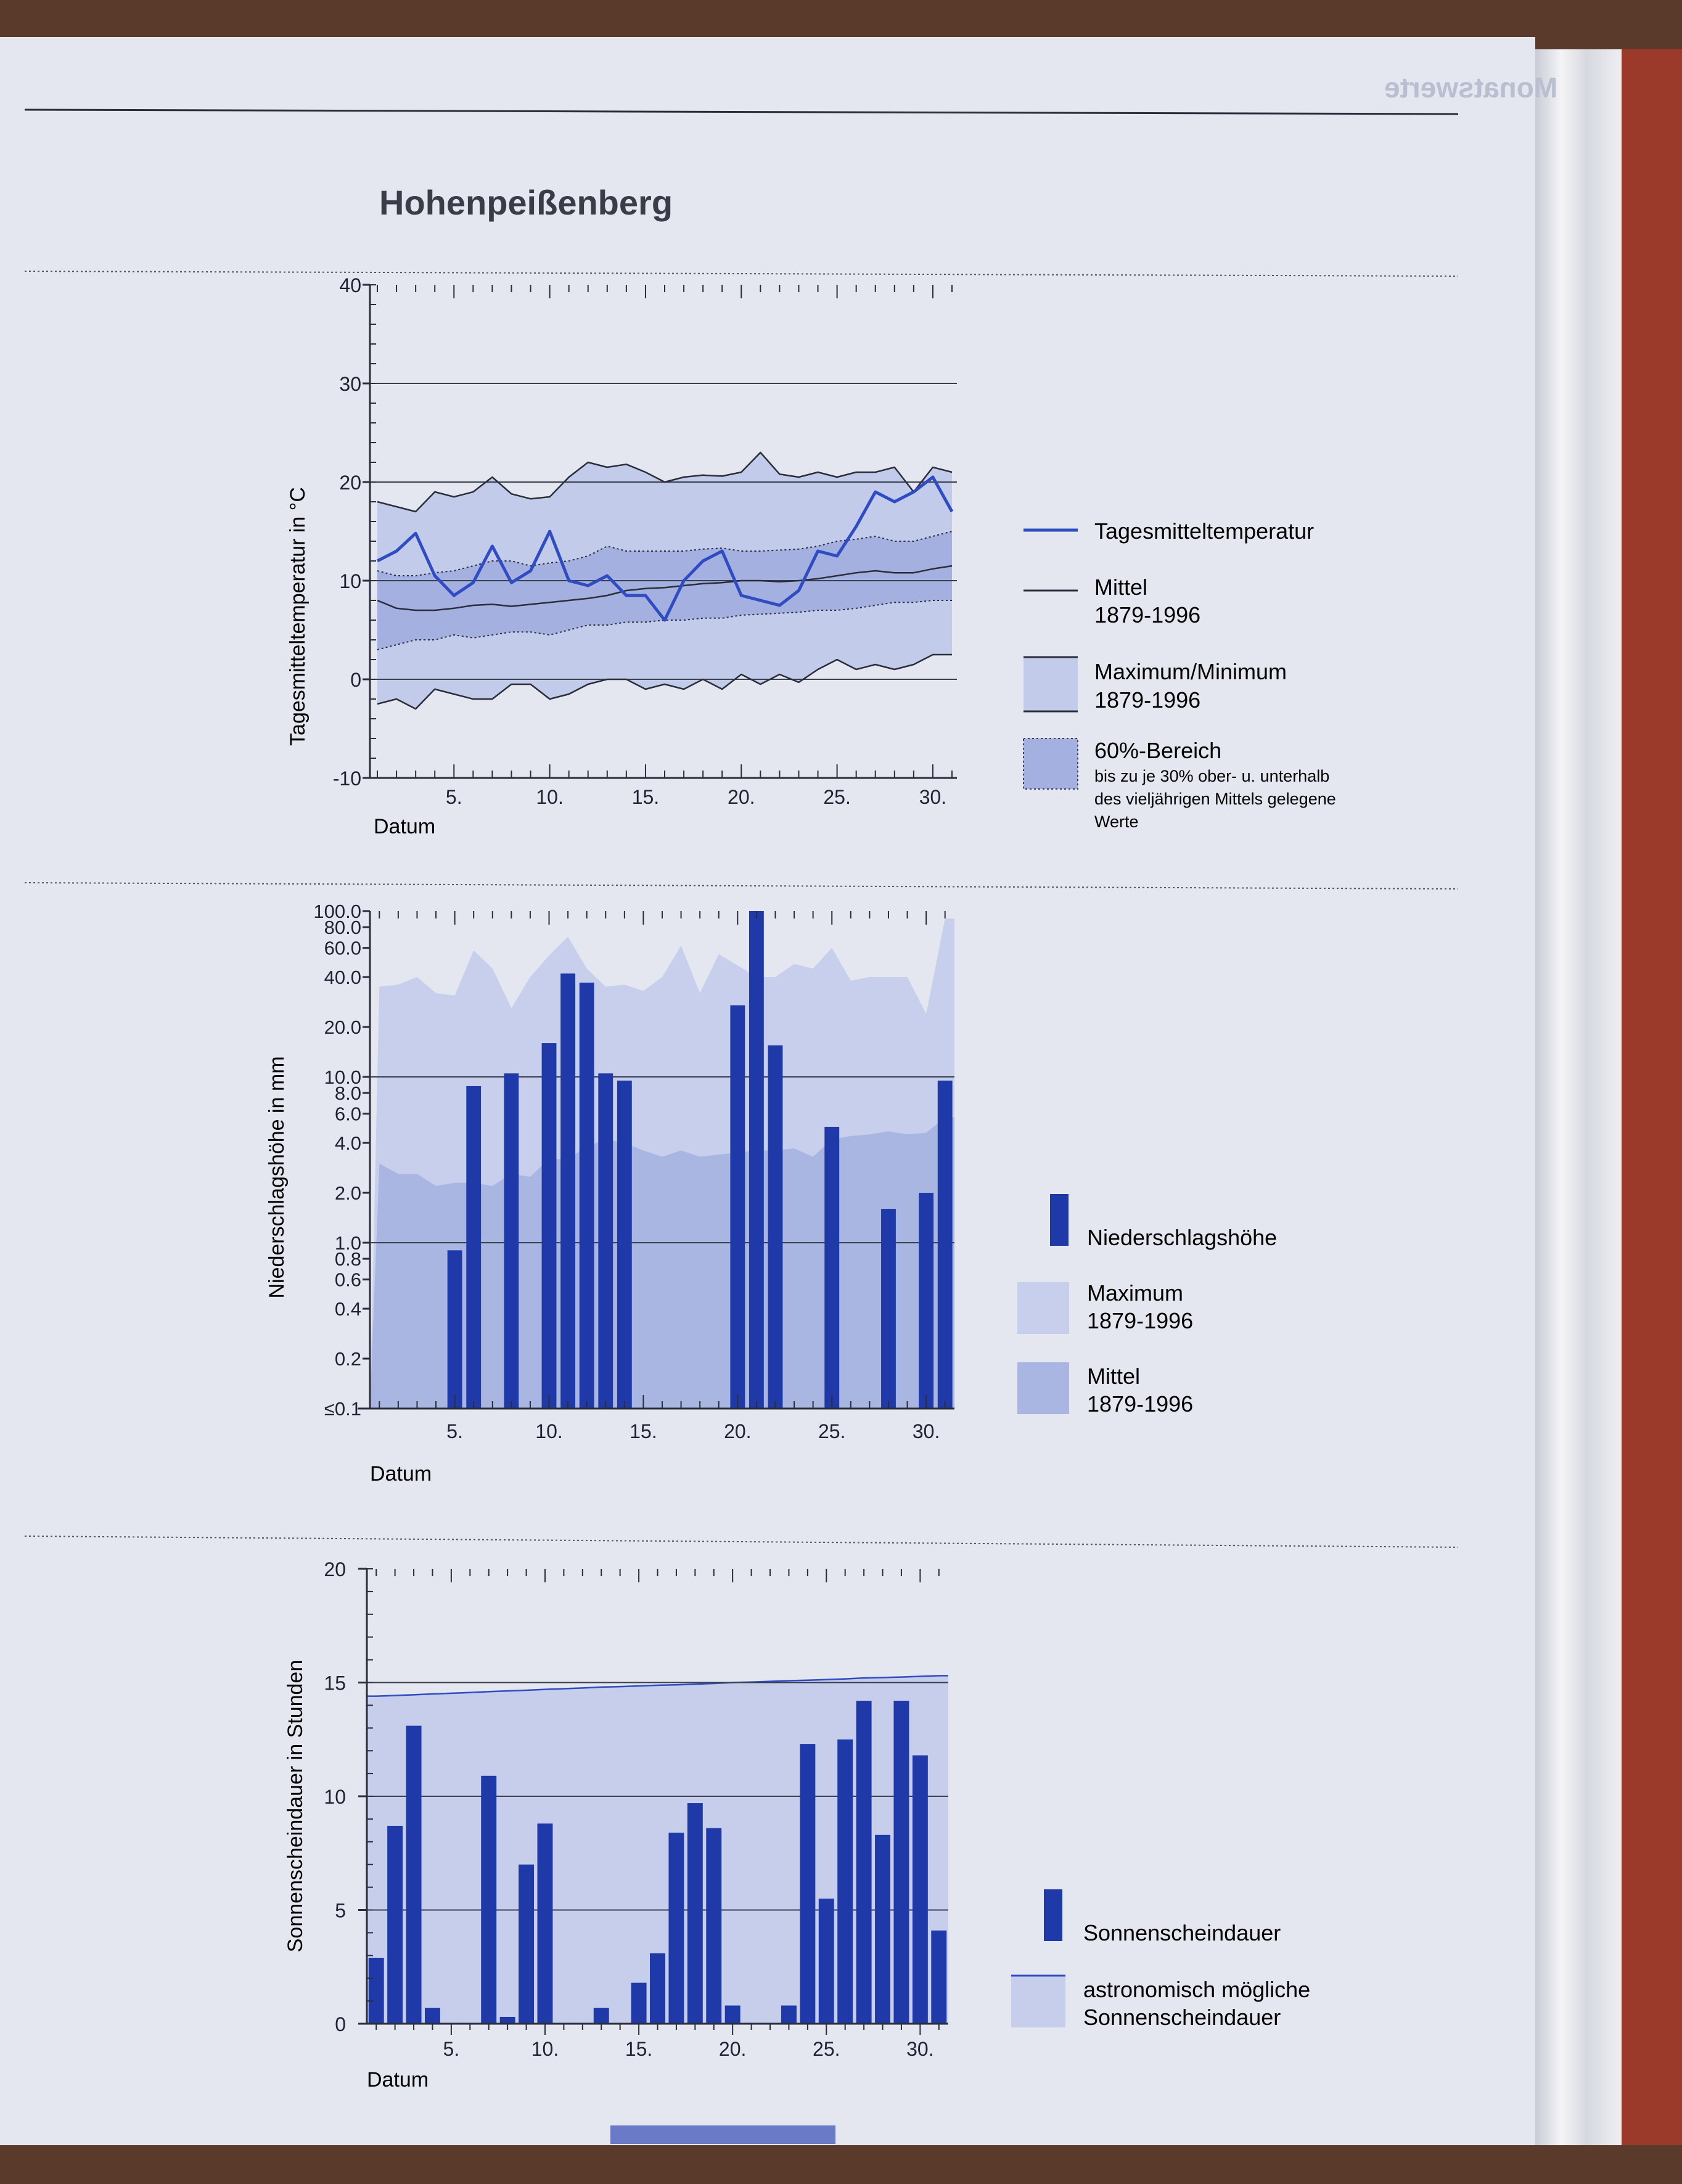 The width and height of the screenshot is (1682, 2184). What do you see at coordinates (657, 1686) in the screenshot?
I see `sun-possible-line` at bounding box center [657, 1686].